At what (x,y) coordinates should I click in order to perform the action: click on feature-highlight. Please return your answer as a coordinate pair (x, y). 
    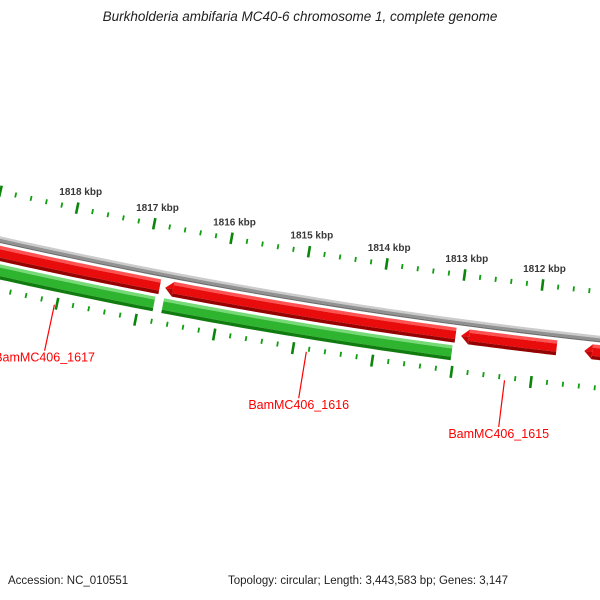
    Looking at the image, I should click on (78, 282).